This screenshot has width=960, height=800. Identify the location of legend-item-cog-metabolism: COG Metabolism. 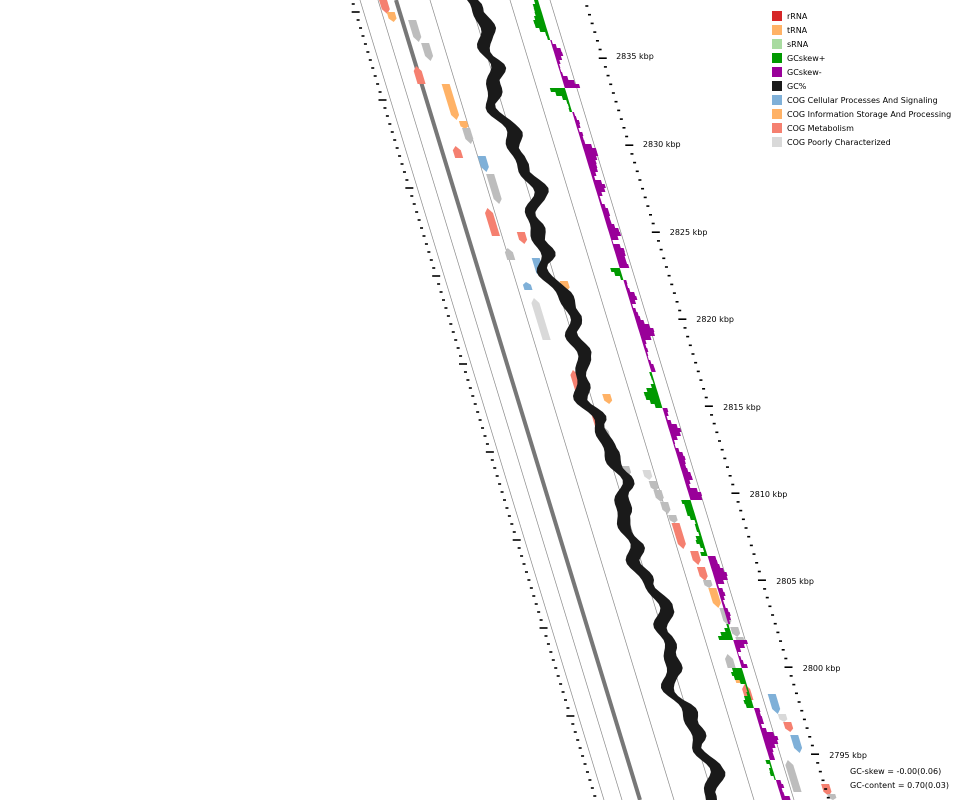
(865, 128).